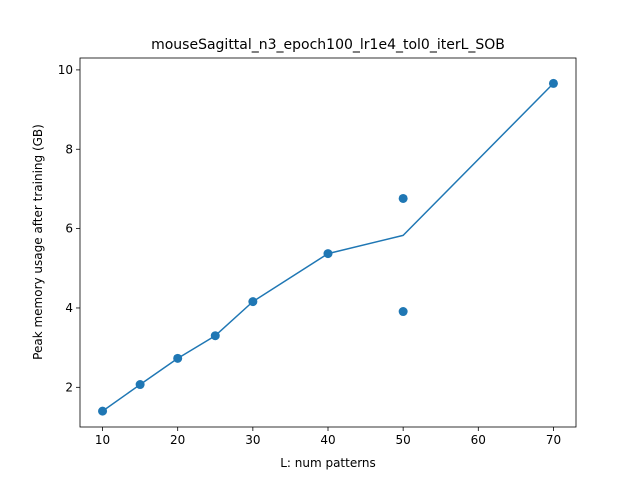  What do you see at coordinates (328, 463) in the screenshot?
I see `x-axis-label: L: num patterns` at bounding box center [328, 463].